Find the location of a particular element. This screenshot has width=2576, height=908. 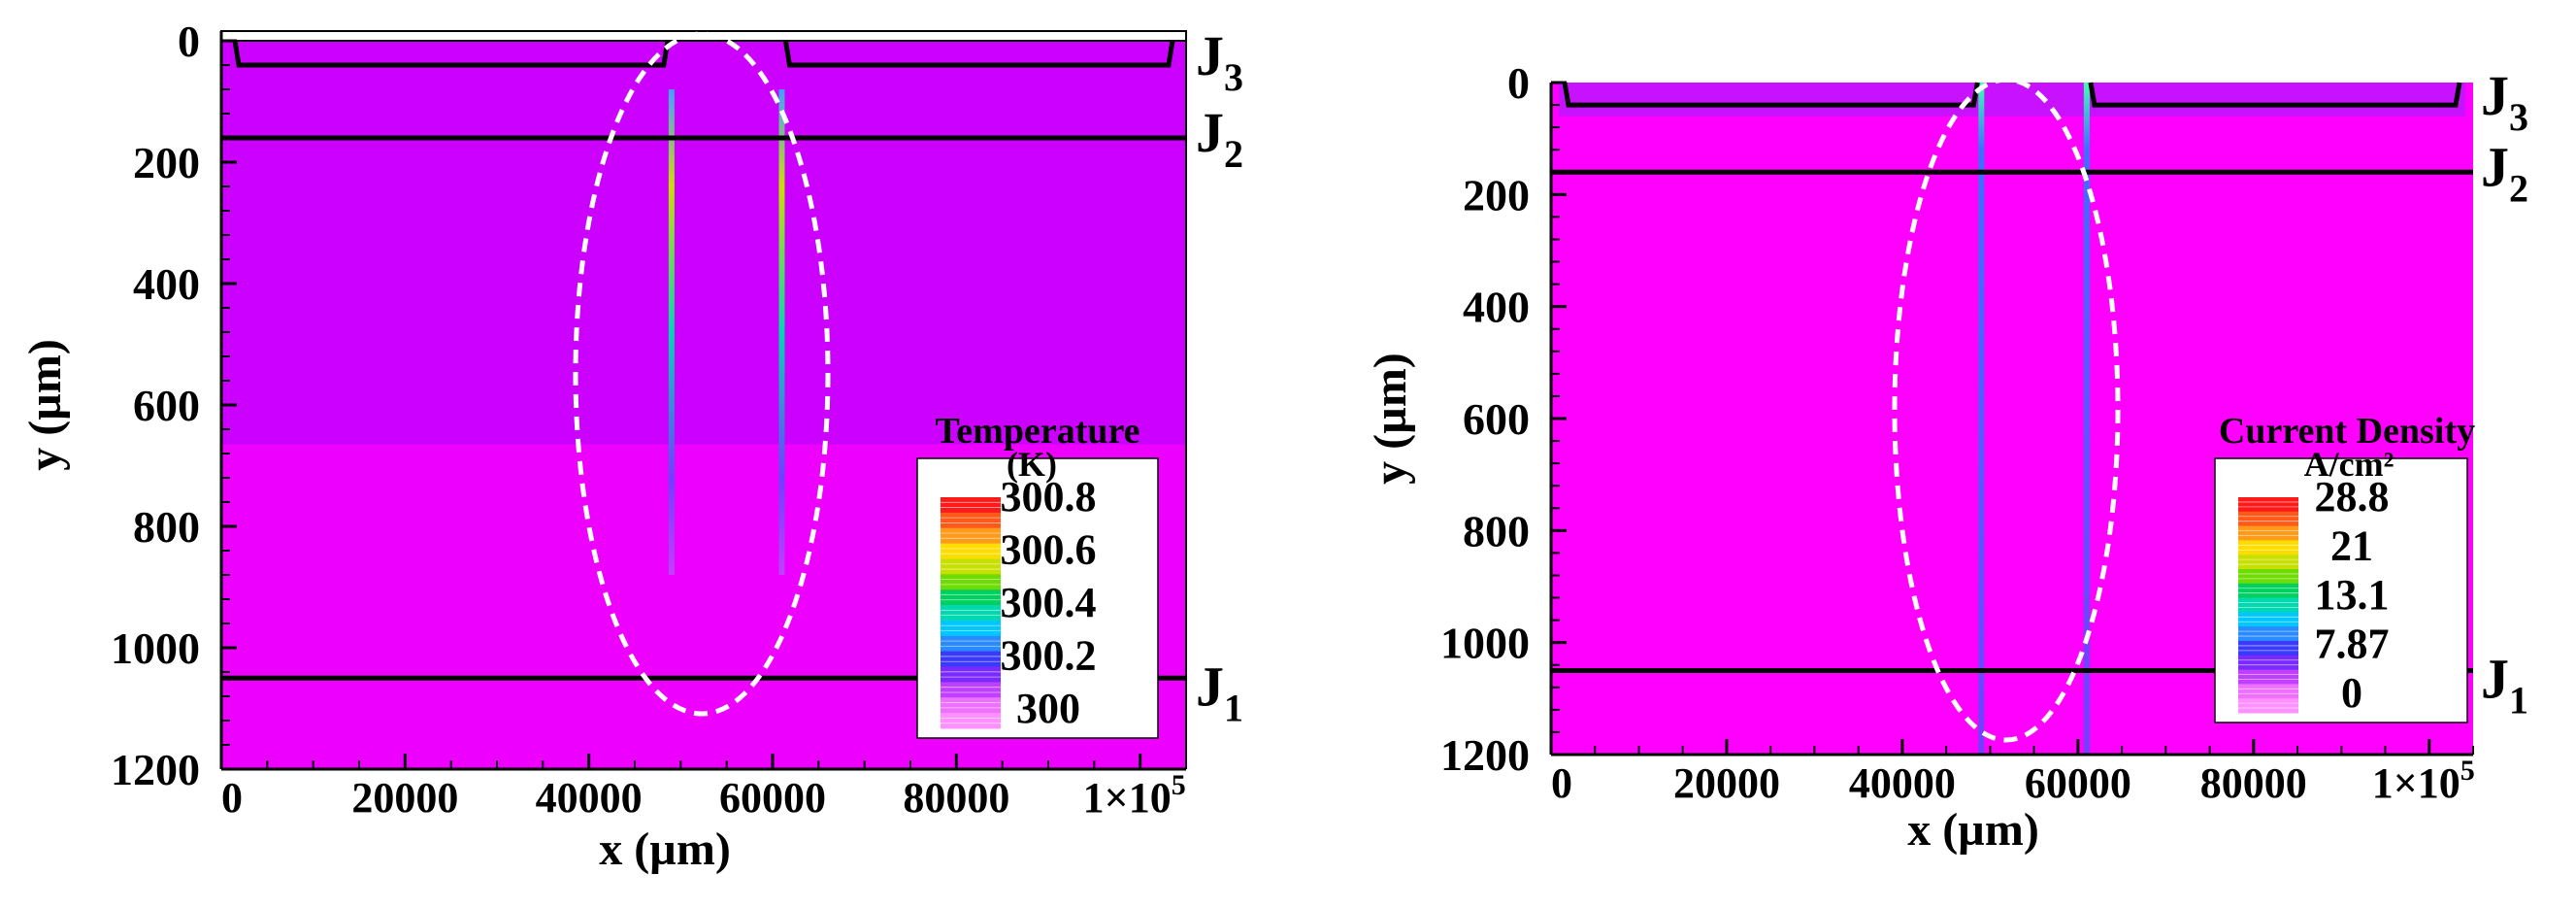

legend-level-label: 300.6 is located at coordinates (1049, 550).